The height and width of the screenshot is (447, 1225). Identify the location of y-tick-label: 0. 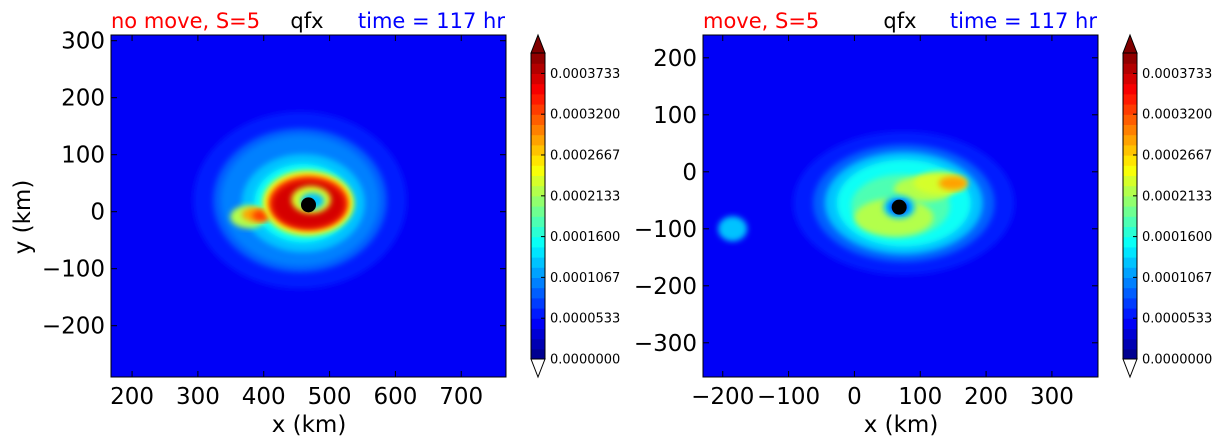
(689, 173).